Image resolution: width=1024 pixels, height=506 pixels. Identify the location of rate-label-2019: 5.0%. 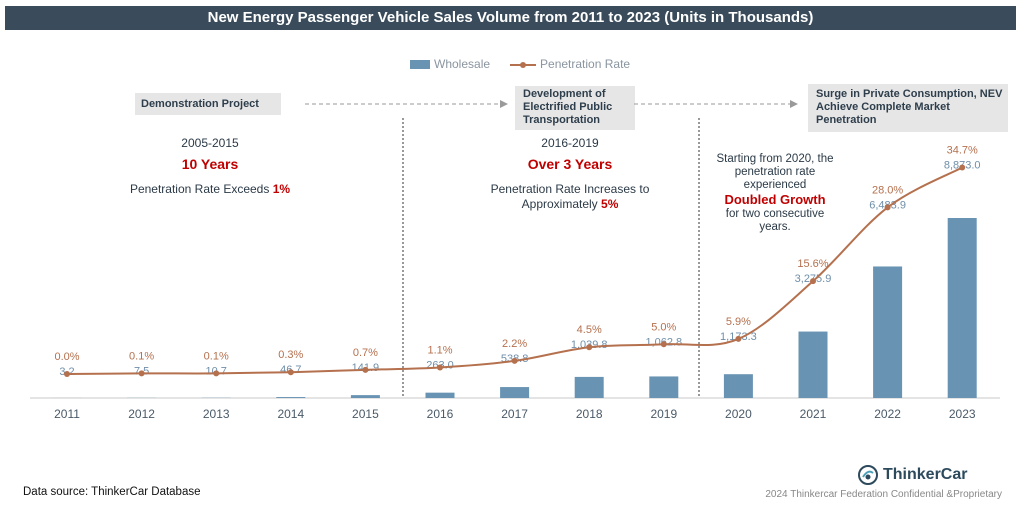
(663, 327).